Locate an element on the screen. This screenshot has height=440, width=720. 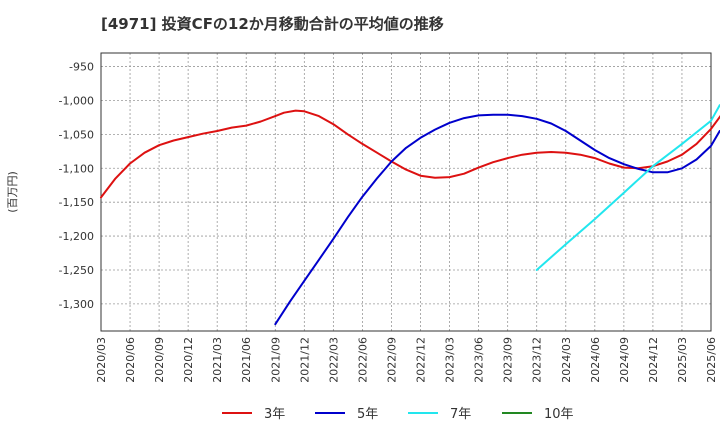
x-tick-label: 2025/03 is located at coordinates (682, 360).